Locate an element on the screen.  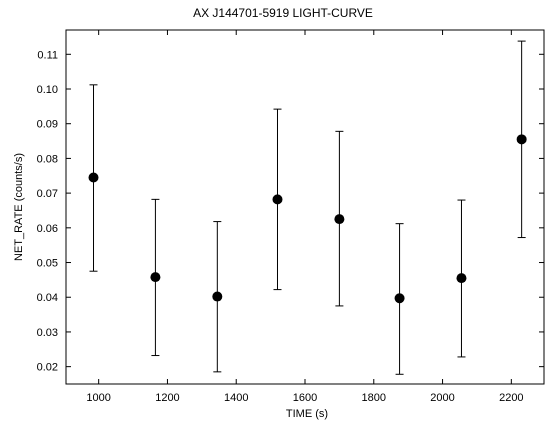
x-tick-label: 1600 is located at coordinates (305, 398).